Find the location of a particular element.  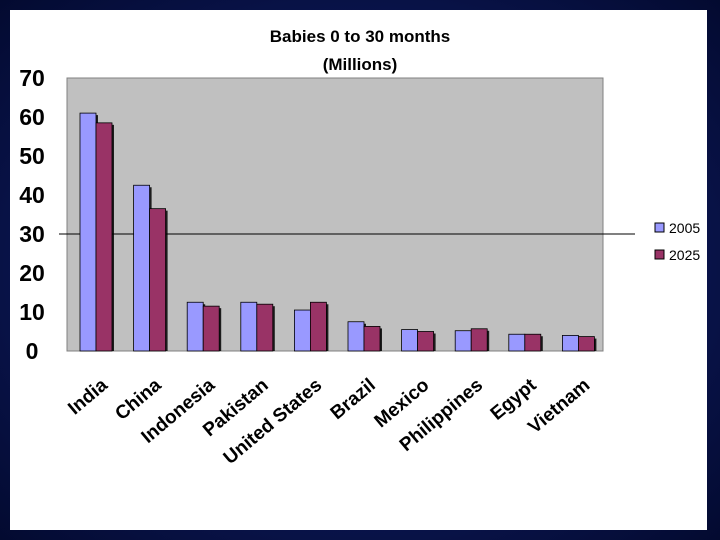

bar-2025-pakistan is located at coordinates (265, 327).